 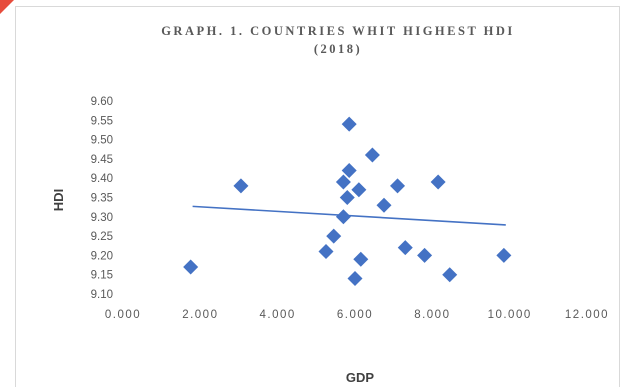 I want to click on y-tick-label: 9.60, so click(x=102, y=102).